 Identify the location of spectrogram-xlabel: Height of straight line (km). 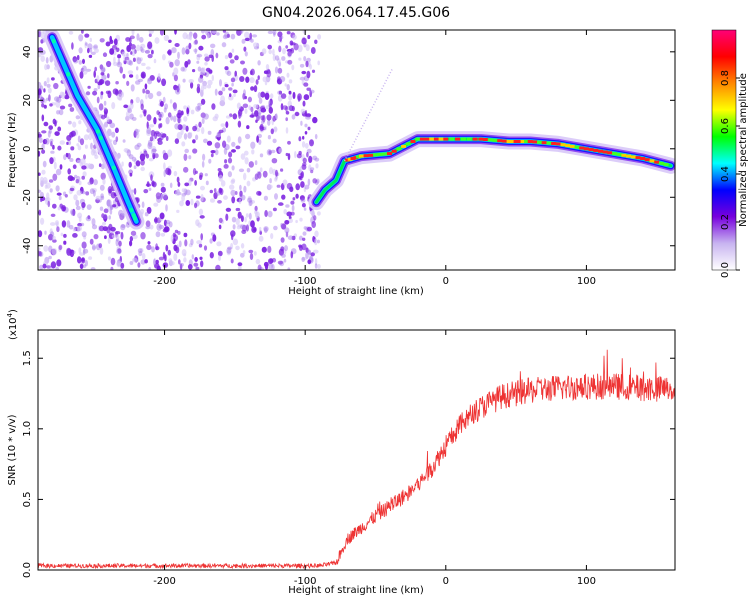
(356, 291).